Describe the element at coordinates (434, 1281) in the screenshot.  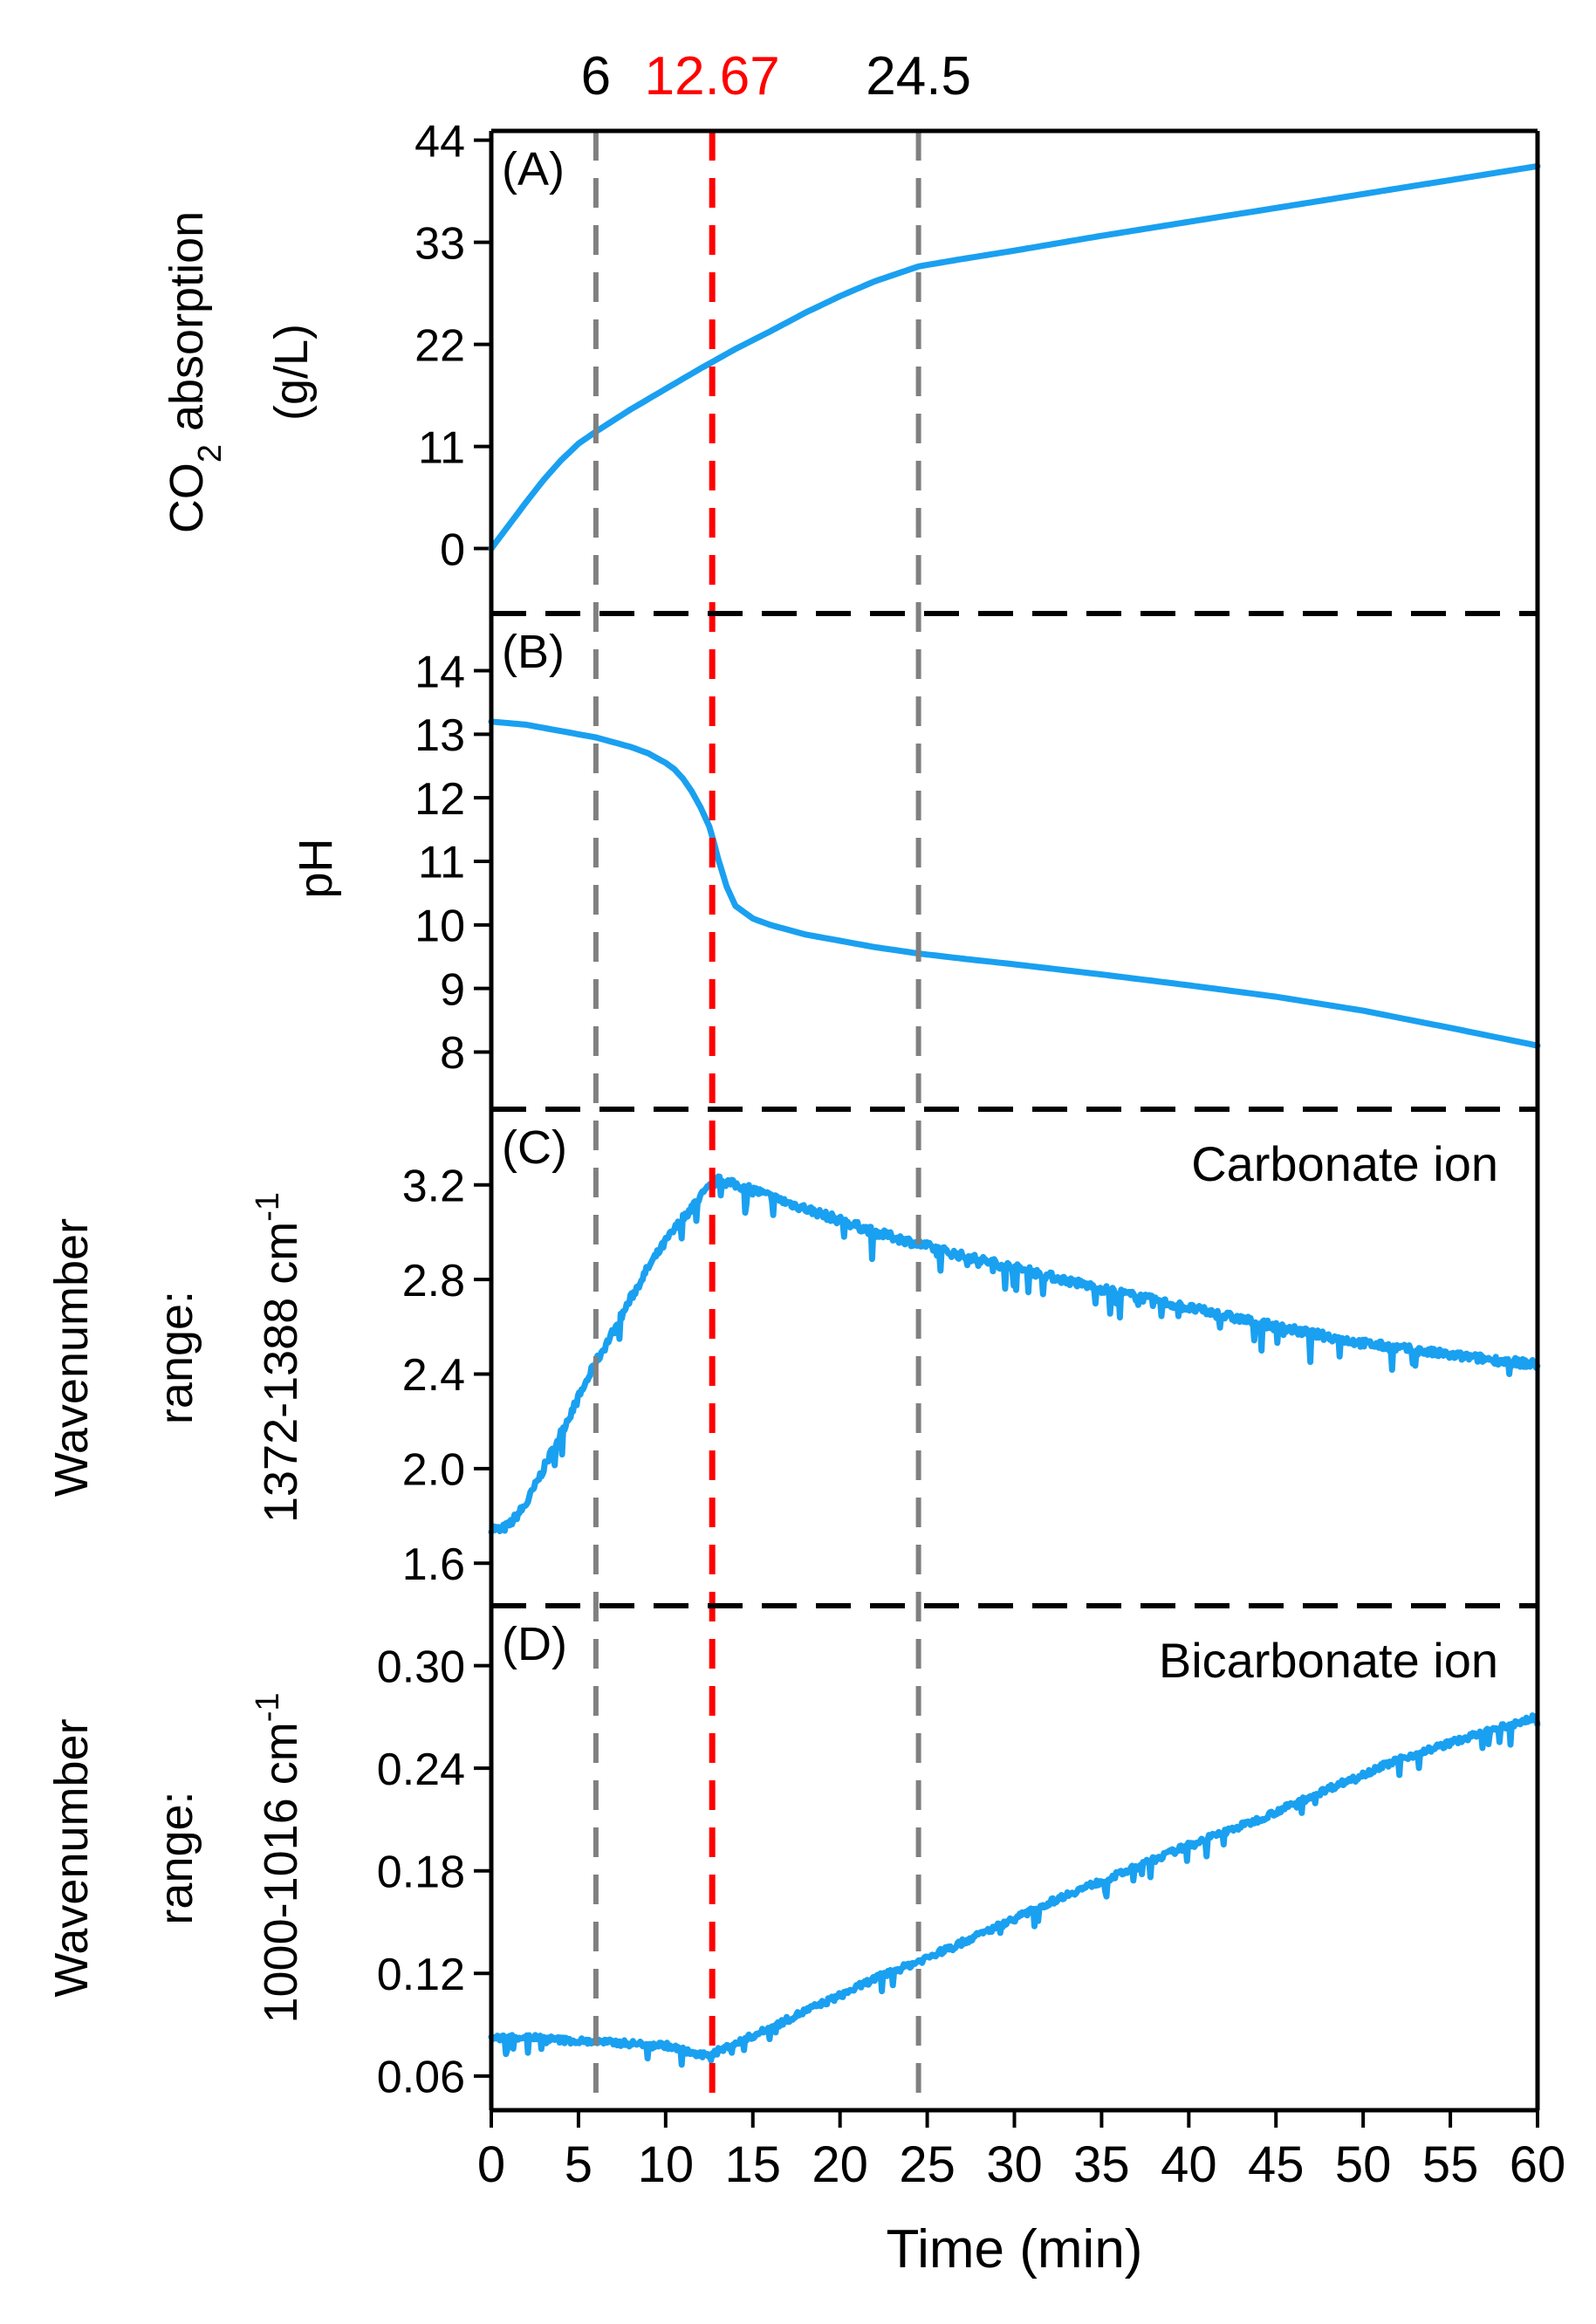
I see `y-tick-label: 2.8` at that location.